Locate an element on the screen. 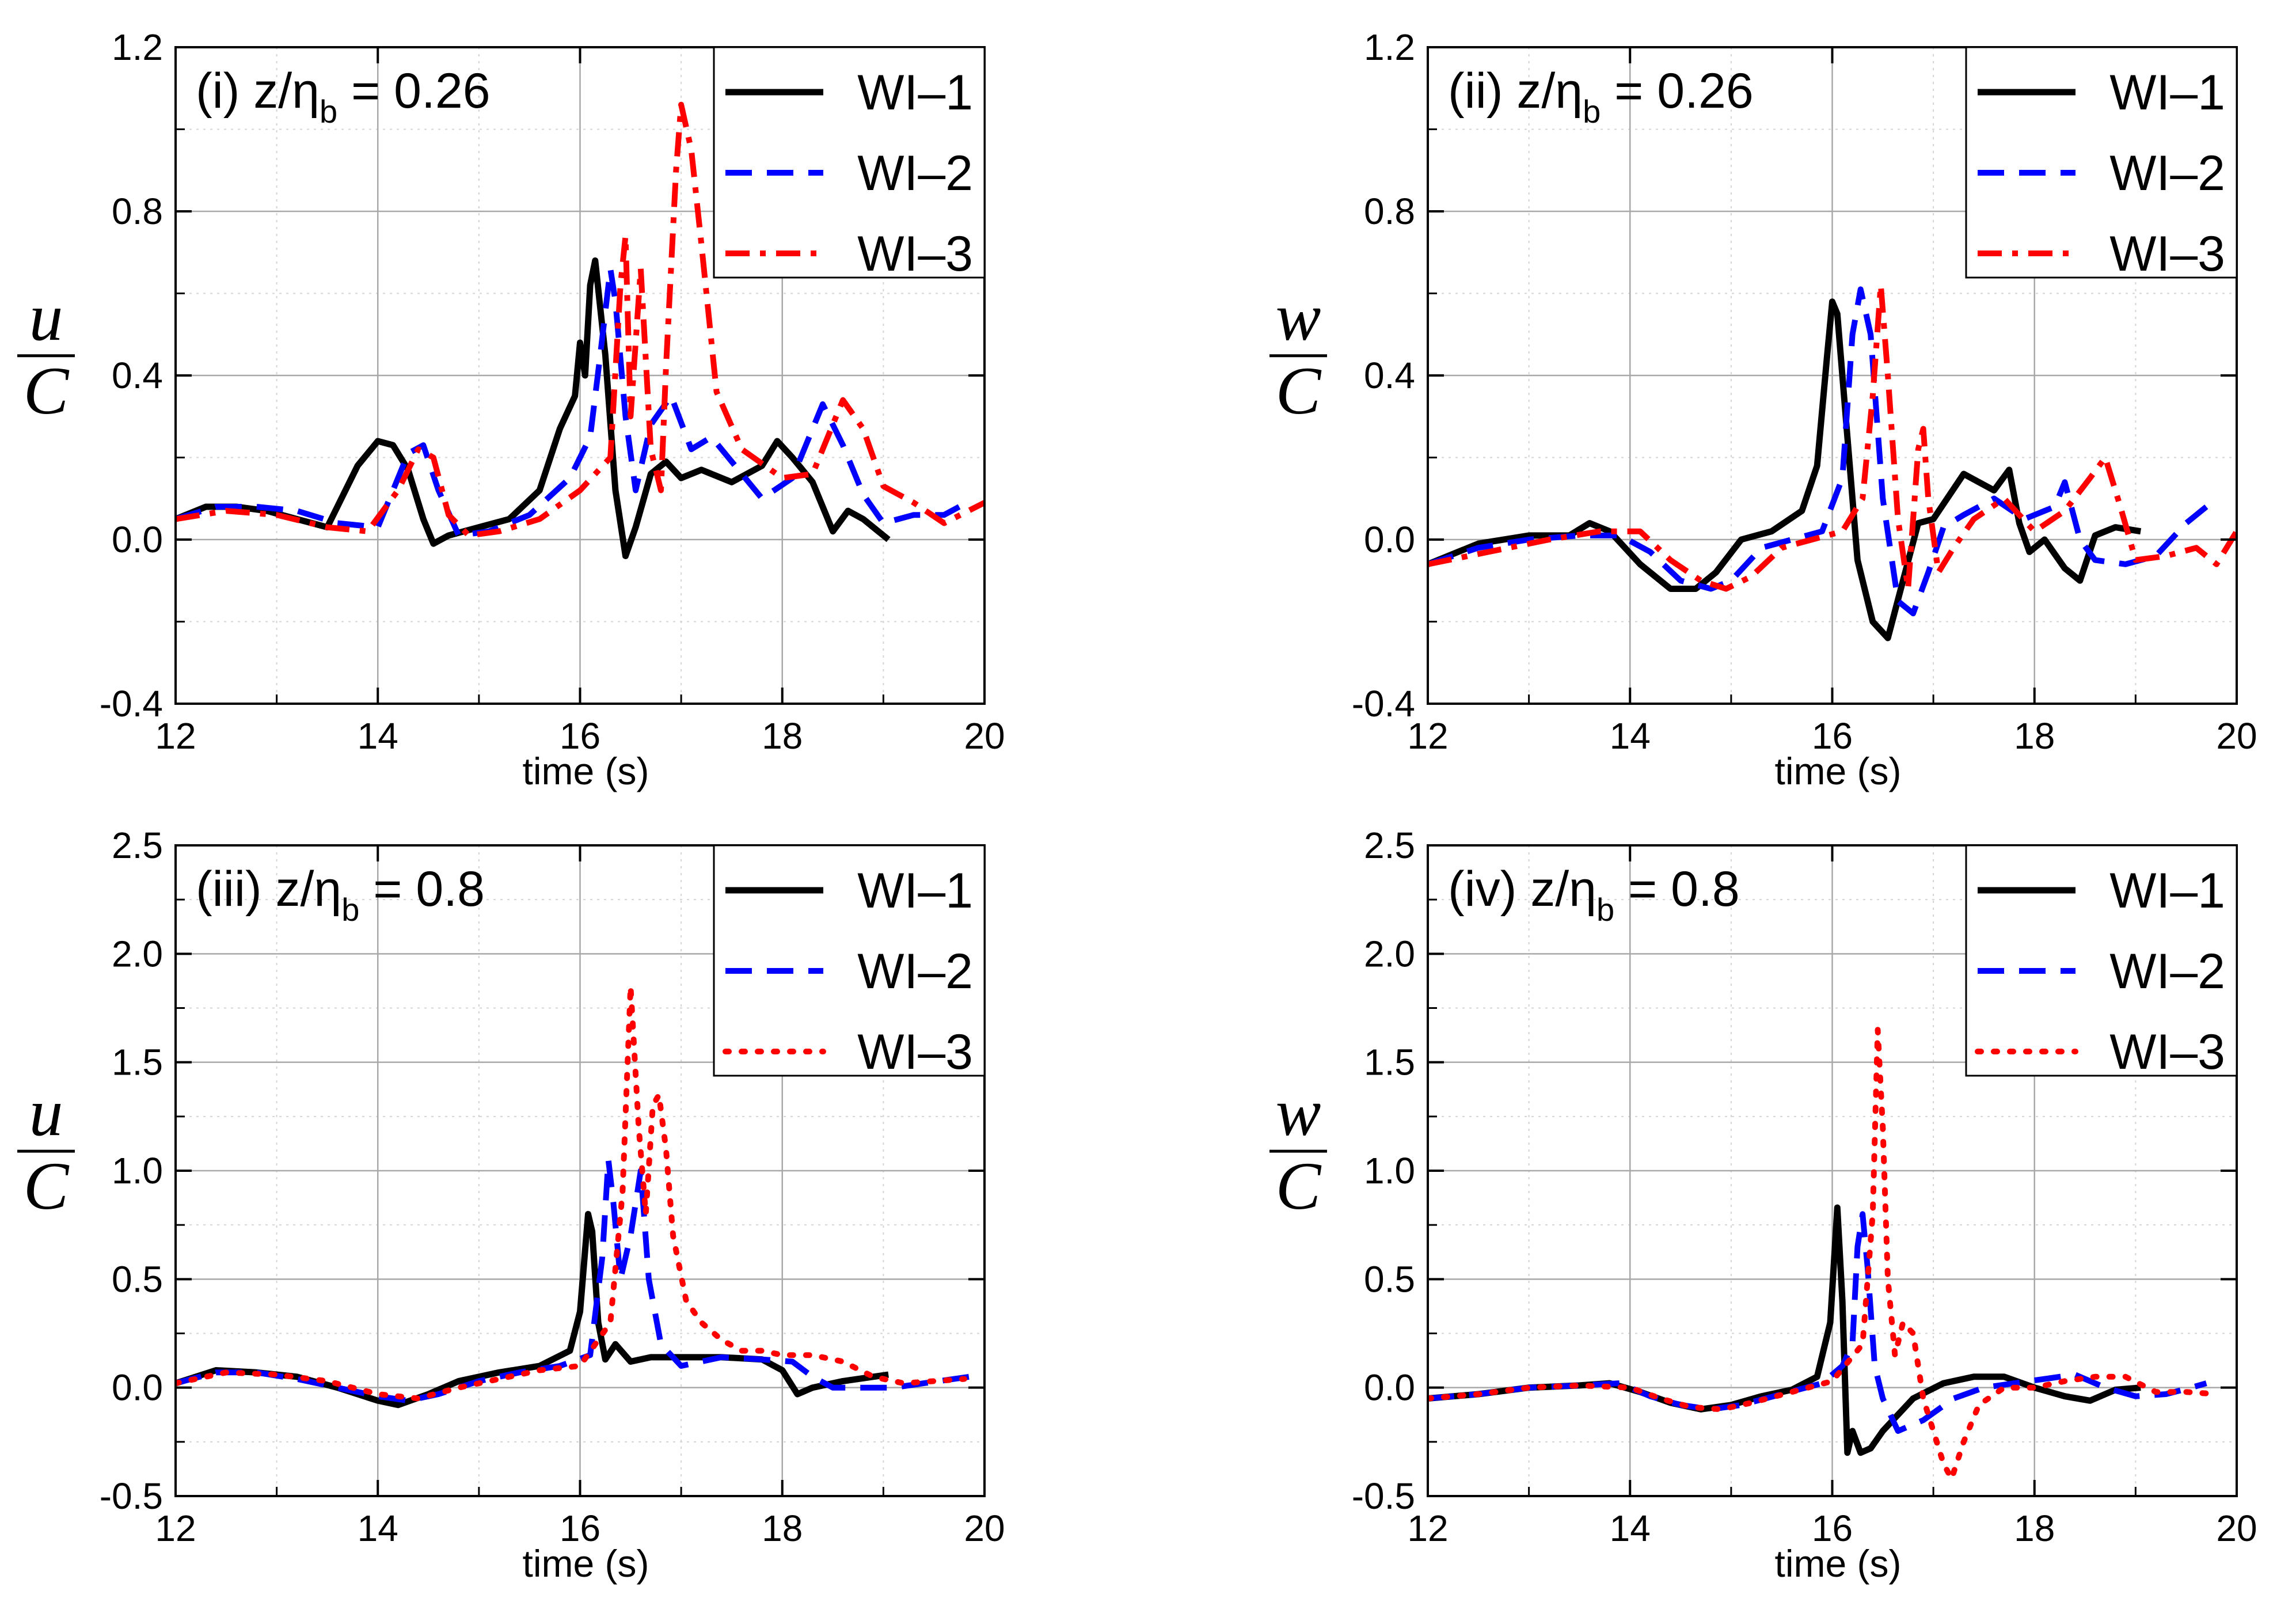  axis-ticks is located at coordinates (1832, 1170).